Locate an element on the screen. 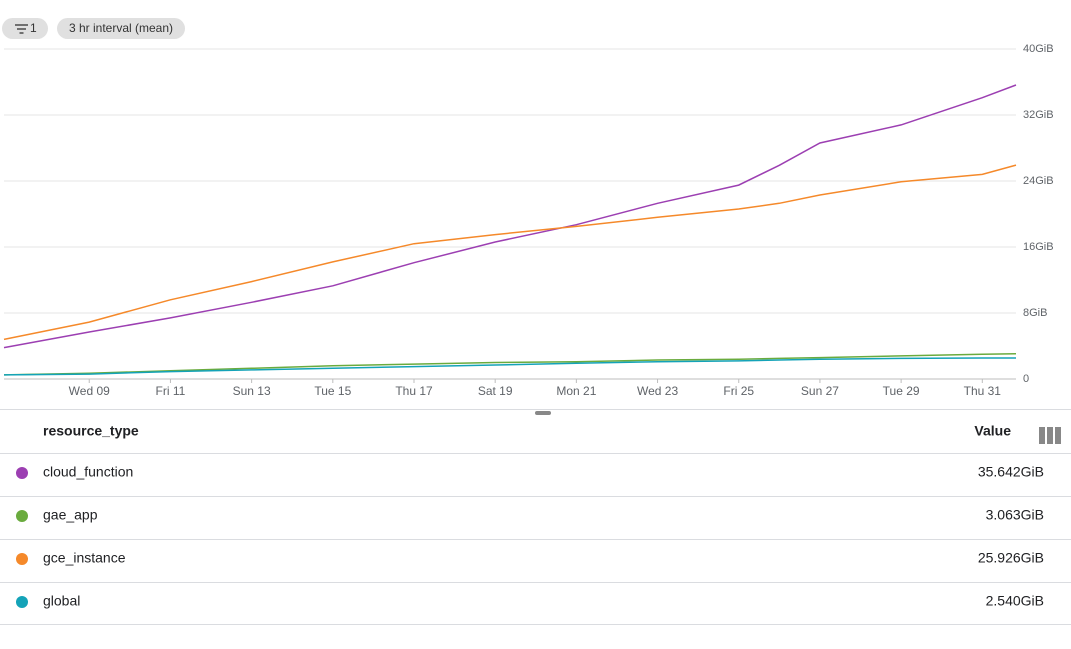  x-tick-label: Thu 31 is located at coordinates (983, 391).